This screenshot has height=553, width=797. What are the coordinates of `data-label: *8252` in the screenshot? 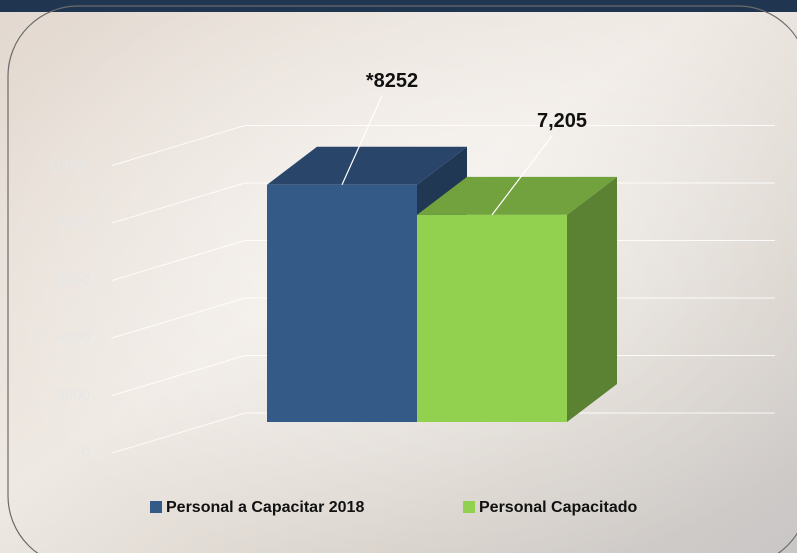 It's located at (392, 81).